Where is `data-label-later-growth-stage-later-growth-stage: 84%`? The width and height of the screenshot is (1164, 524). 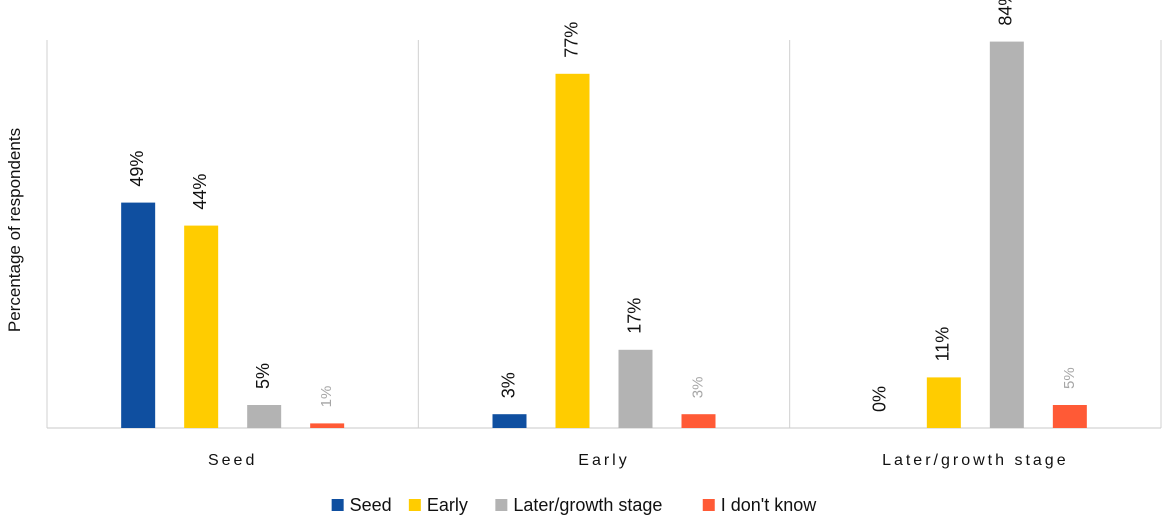
data-label-later-growth-stage-later-growth-stage: 84% is located at coordinates (1006, 13).